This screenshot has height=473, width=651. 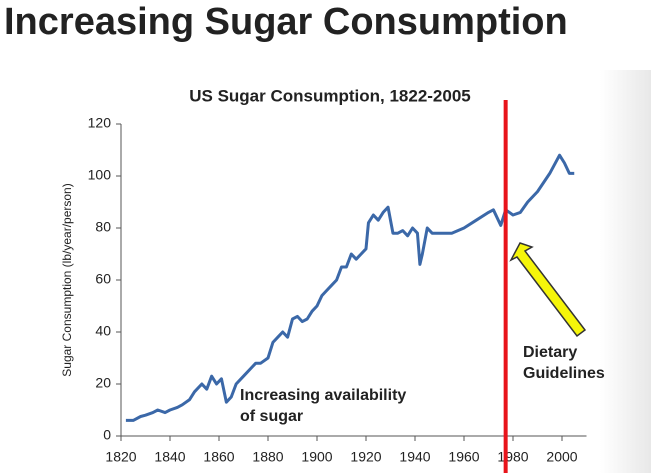 I want to click on y-tick-label: 20, so click(x=103, y=383).